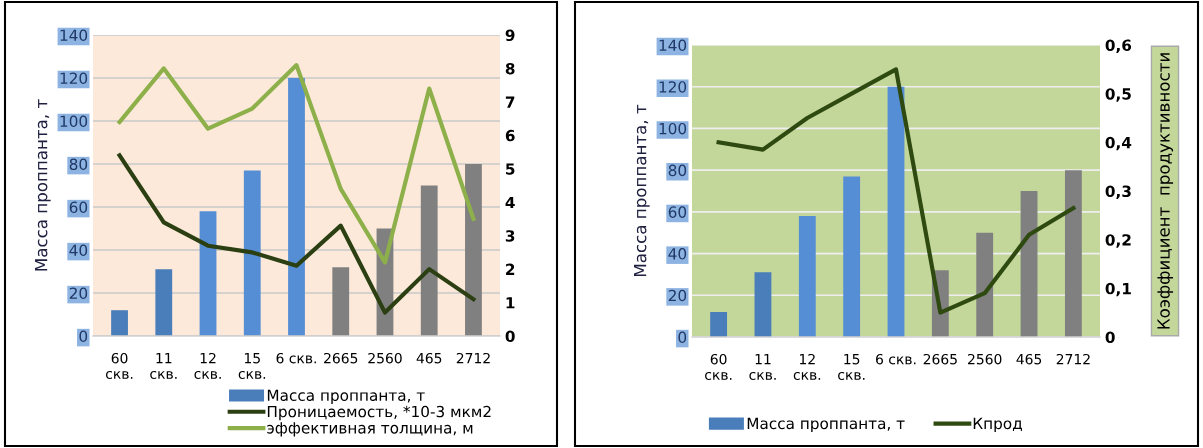  Describe the element at coordinates (510, 102) in the screenshot. I see `y2-tick-label: 7` at that location.